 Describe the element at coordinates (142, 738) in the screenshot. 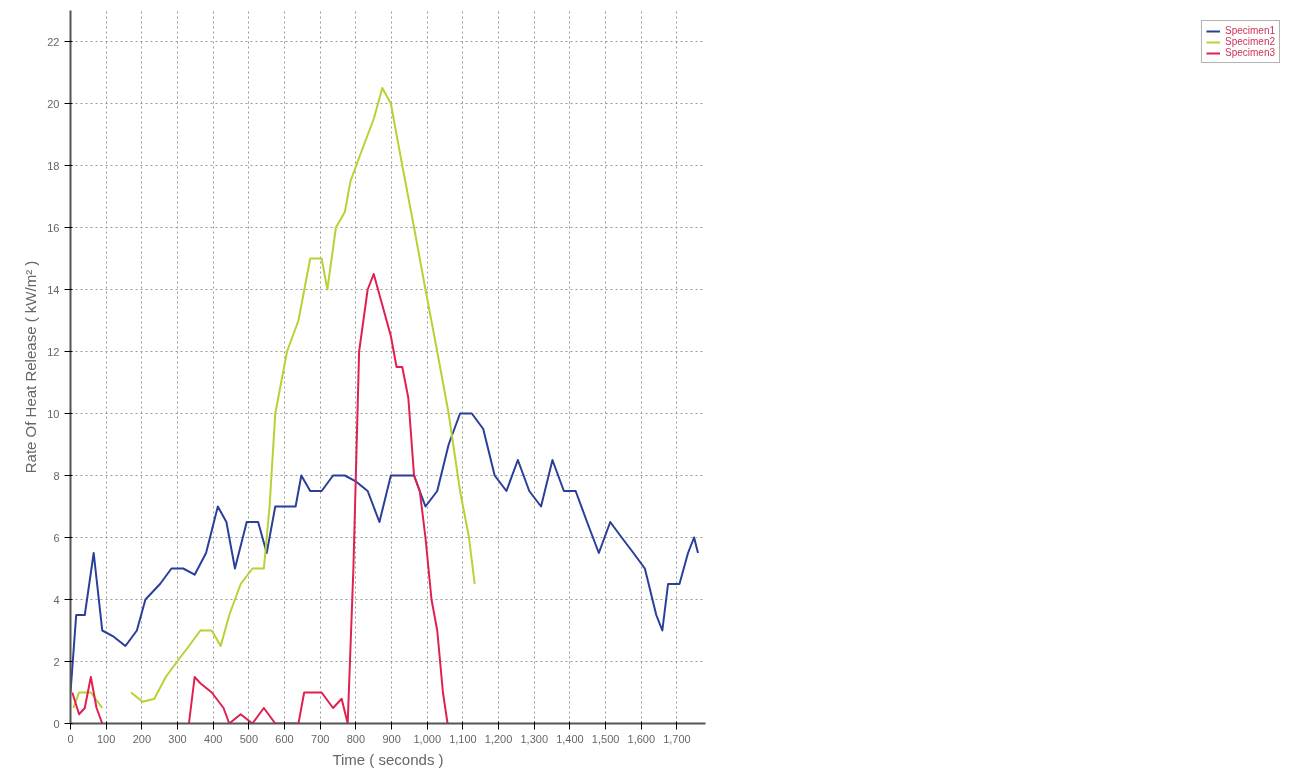

I see `x-tick-label: 200` at that location.